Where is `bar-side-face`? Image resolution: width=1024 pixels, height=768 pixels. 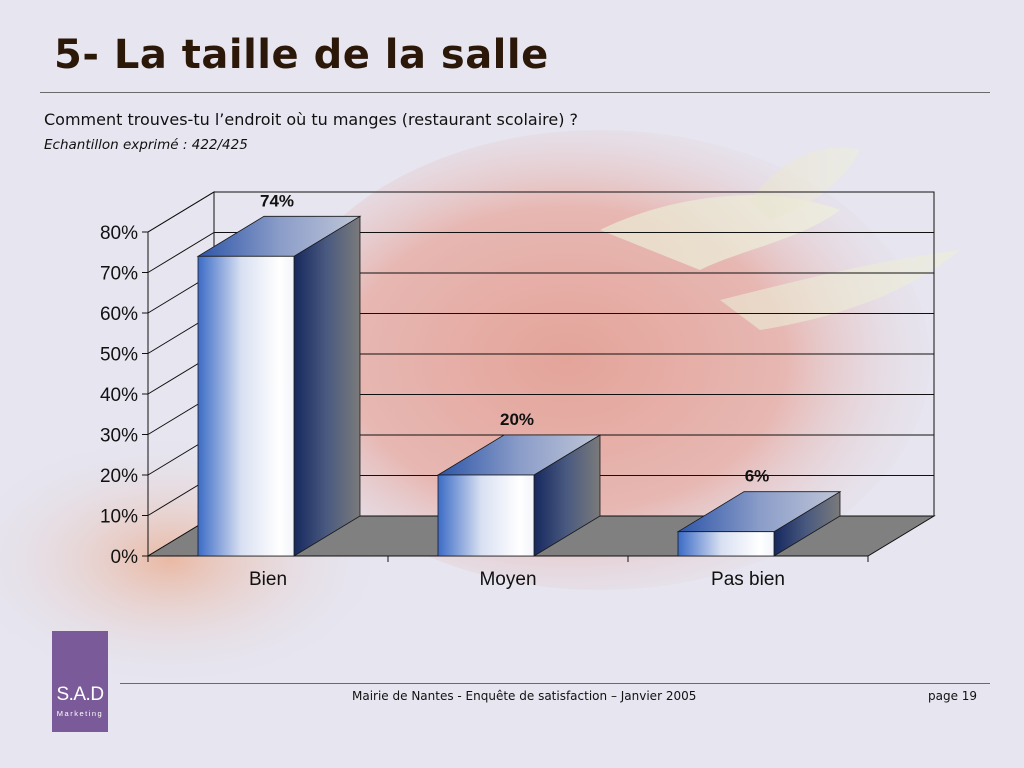
bar-side-face is located at coordinates (327, 386).